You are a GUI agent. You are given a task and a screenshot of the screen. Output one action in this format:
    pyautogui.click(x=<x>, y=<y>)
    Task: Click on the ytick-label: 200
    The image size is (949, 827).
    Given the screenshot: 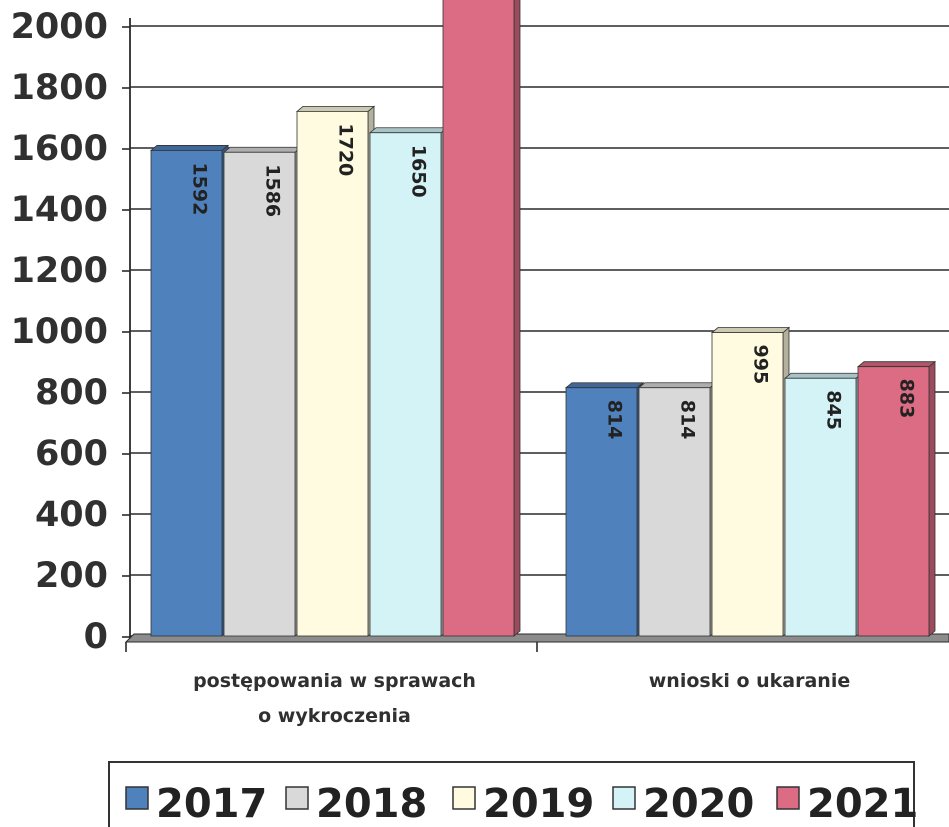 What is the action you would take?
    pyautogui.click(x=71, y=576)
    